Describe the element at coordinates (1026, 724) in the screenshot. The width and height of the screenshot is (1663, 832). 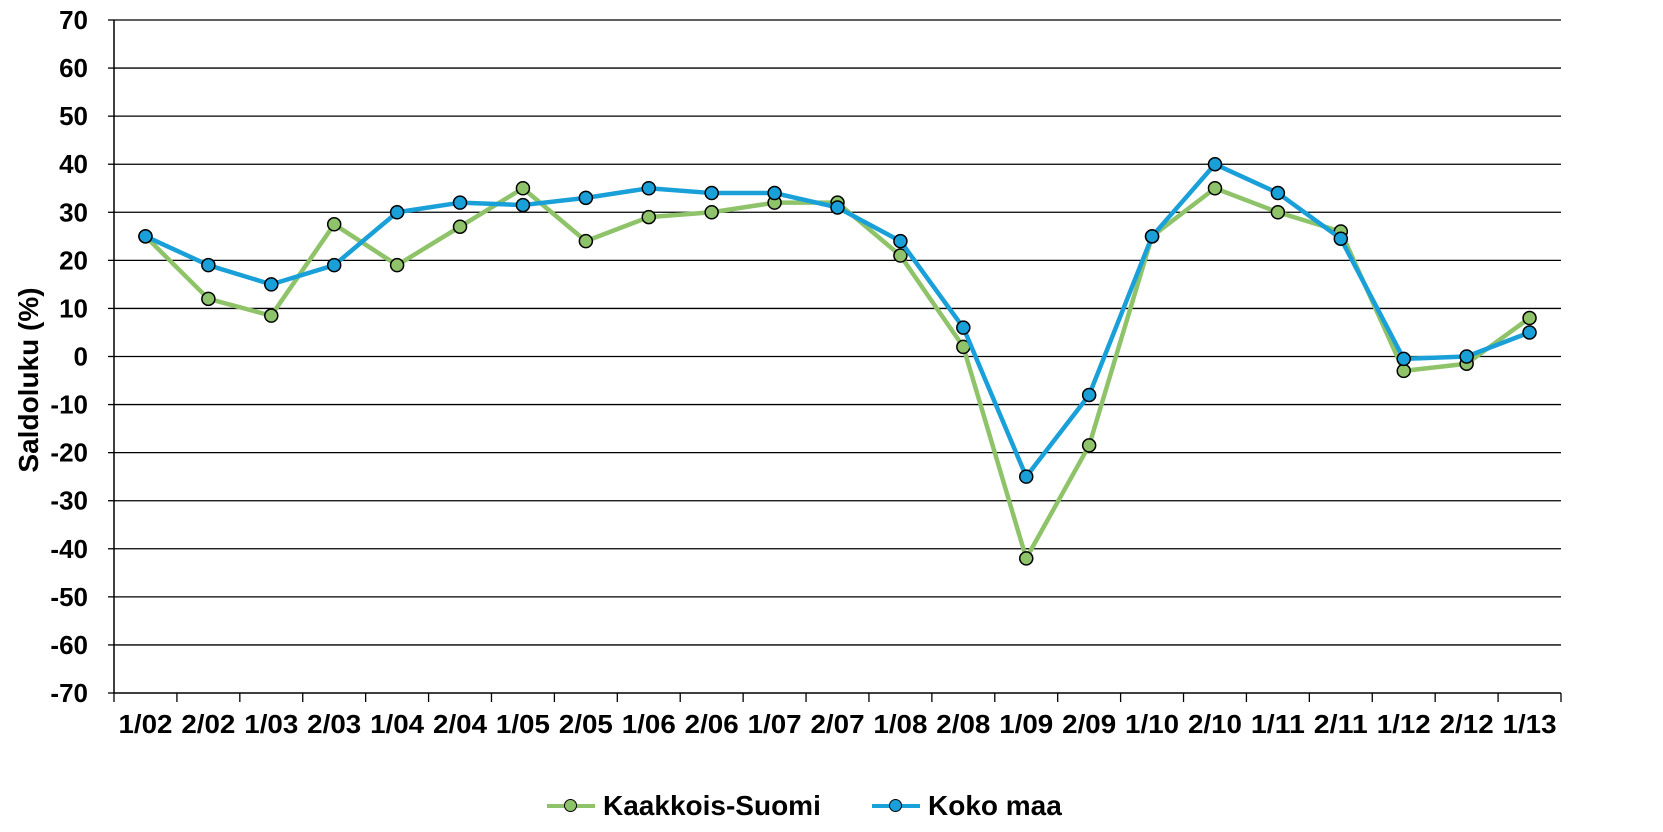
I see `x-tick-label: 1/09` at that location.